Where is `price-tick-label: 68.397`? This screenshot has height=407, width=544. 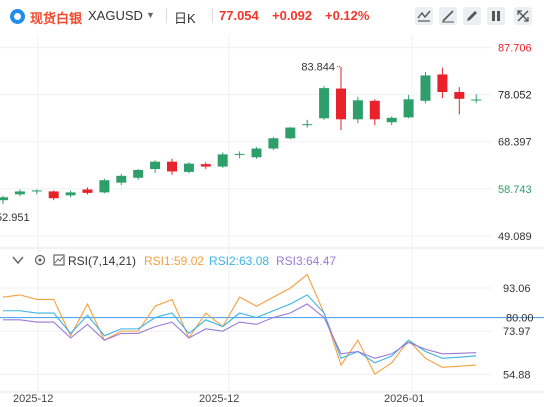
price-tick-label: 68.397 is located at coordinates (515, 143).